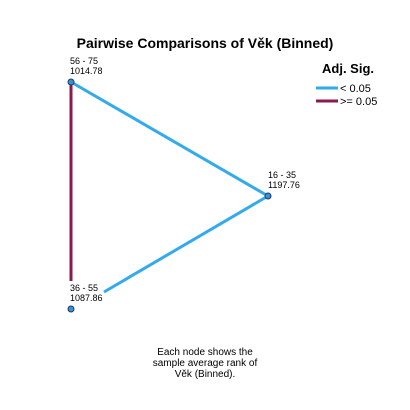  I want to click on node-rank-label: 1087.86, so click(86, 298).